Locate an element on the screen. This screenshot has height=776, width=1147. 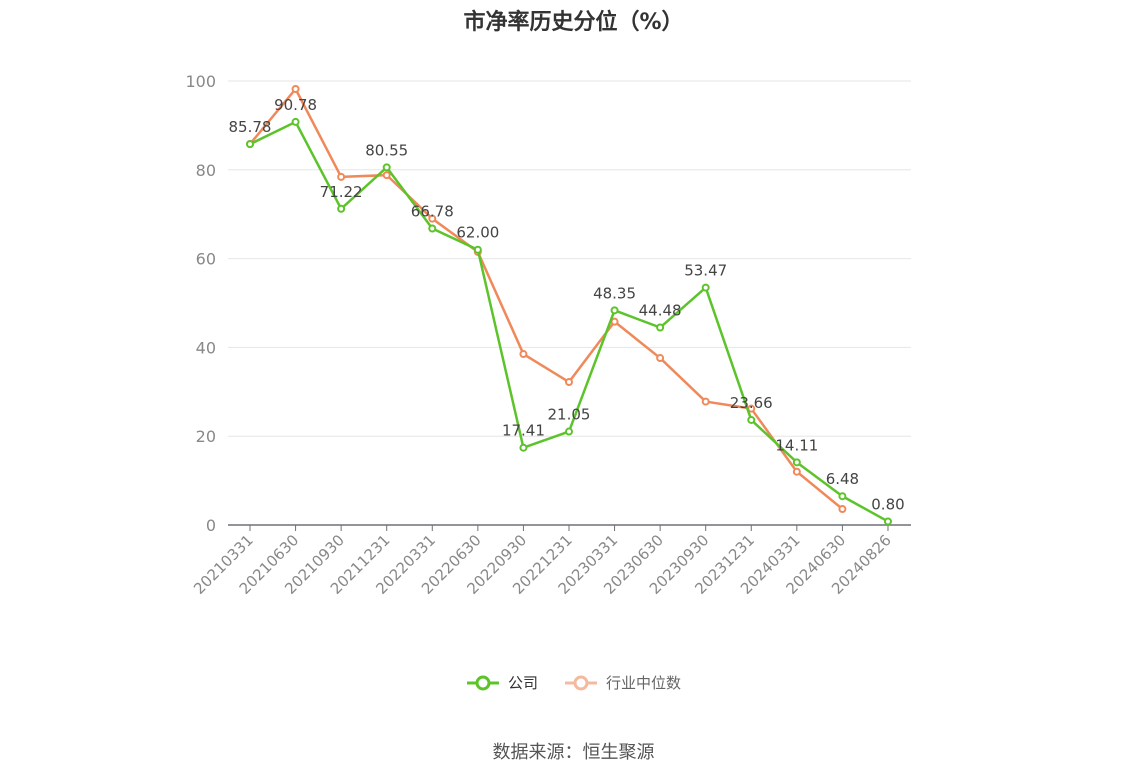
legend-industry-icon is located at coordinates (581, 682).